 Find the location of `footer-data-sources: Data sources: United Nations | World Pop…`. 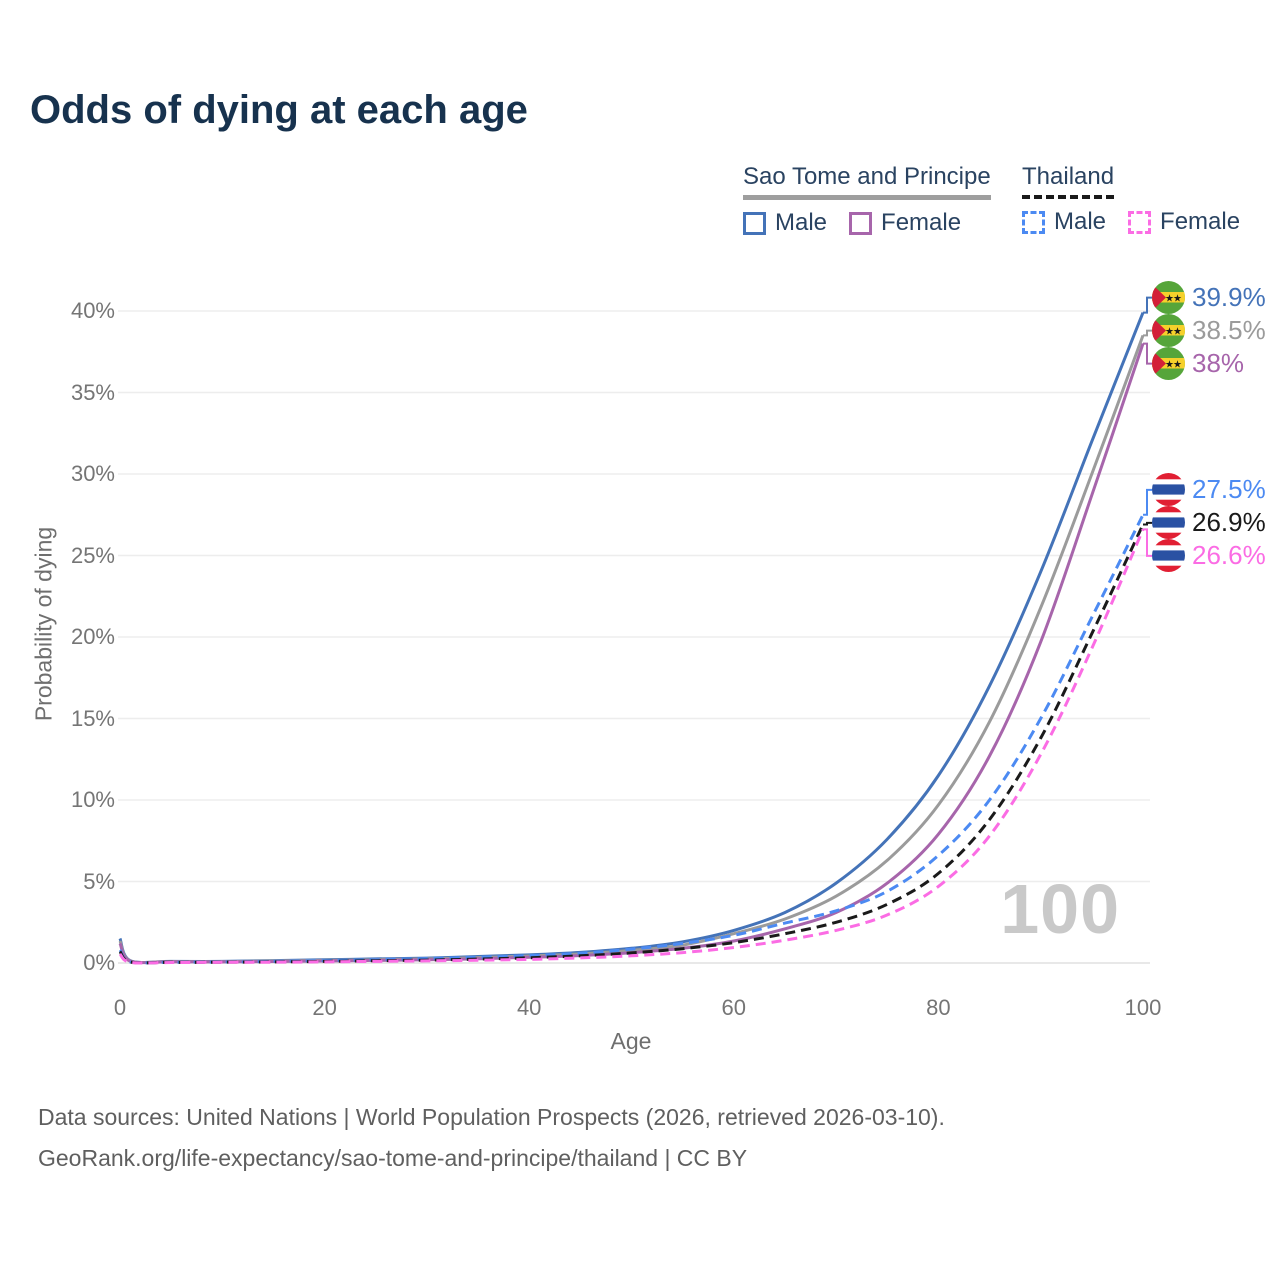

footer-data-sources: Data sources: United Nations | World Pop… is located at coordinates (491, 1117).